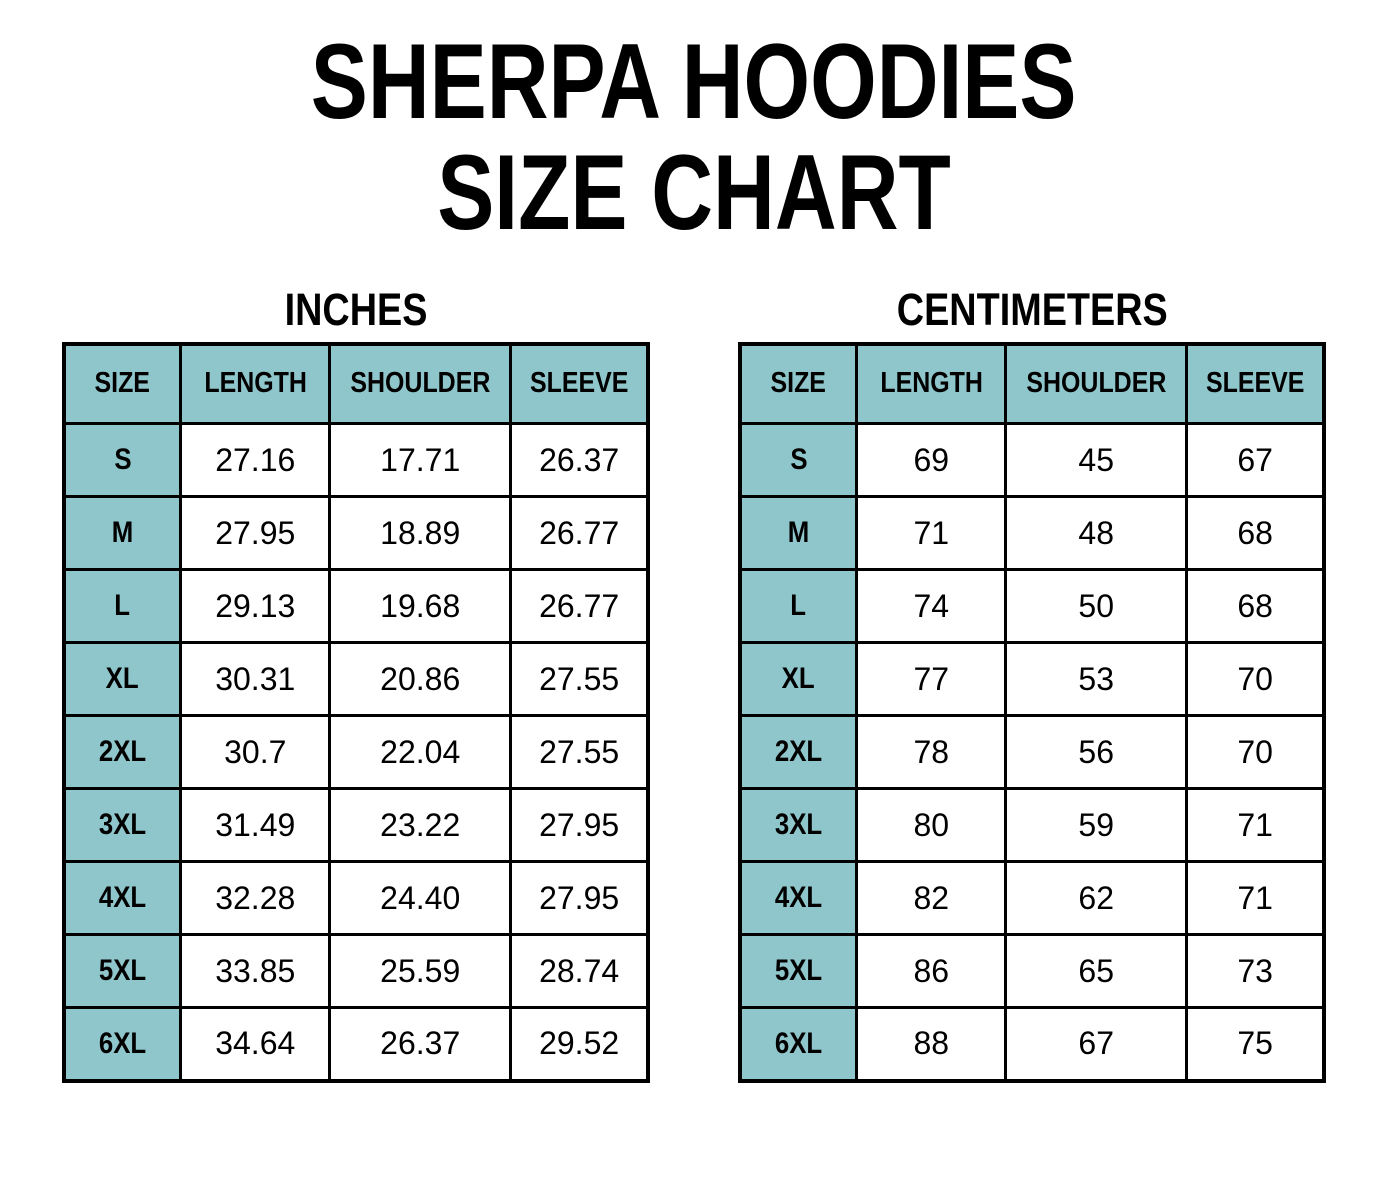  Describe the element at coordinates (356, 309) in the screenshot. I see `inches-heading-text: INCHES` at that location.